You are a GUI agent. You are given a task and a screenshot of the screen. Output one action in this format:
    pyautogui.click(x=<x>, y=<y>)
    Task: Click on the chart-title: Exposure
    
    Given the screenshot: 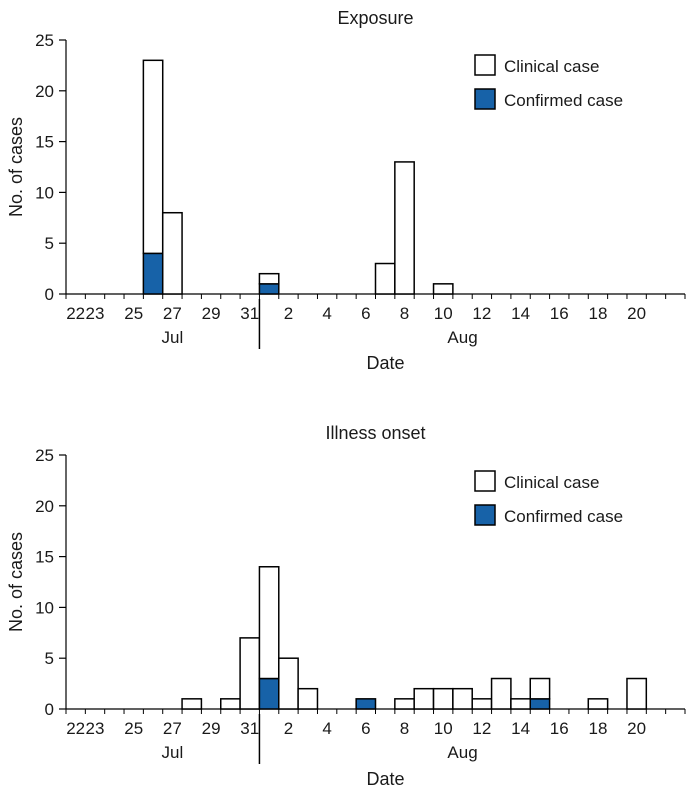 What is the action you would take?
    pyautogui.click(x=375, y=18)
    